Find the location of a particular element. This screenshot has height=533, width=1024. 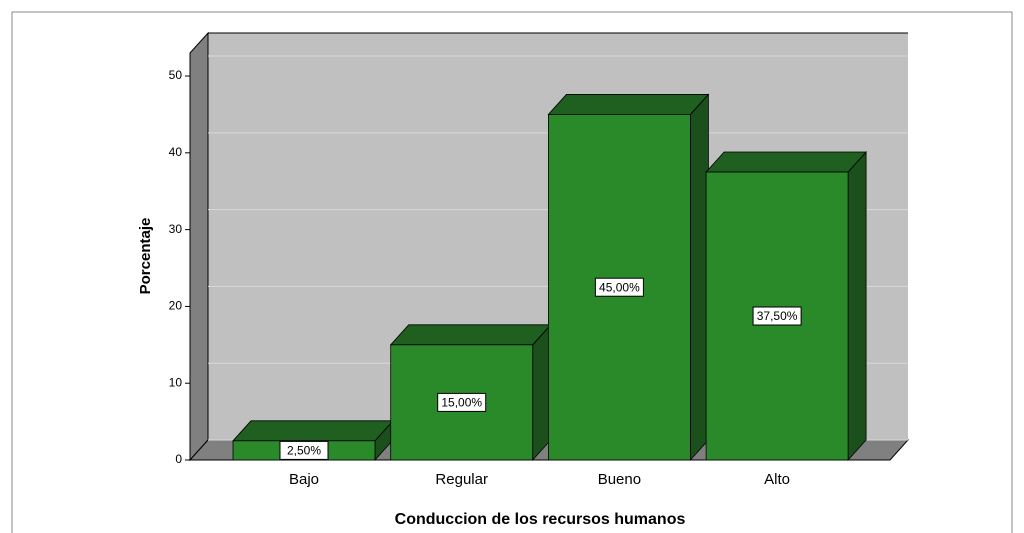

x-tick-label: Regular is located at coordinates (461, 479).